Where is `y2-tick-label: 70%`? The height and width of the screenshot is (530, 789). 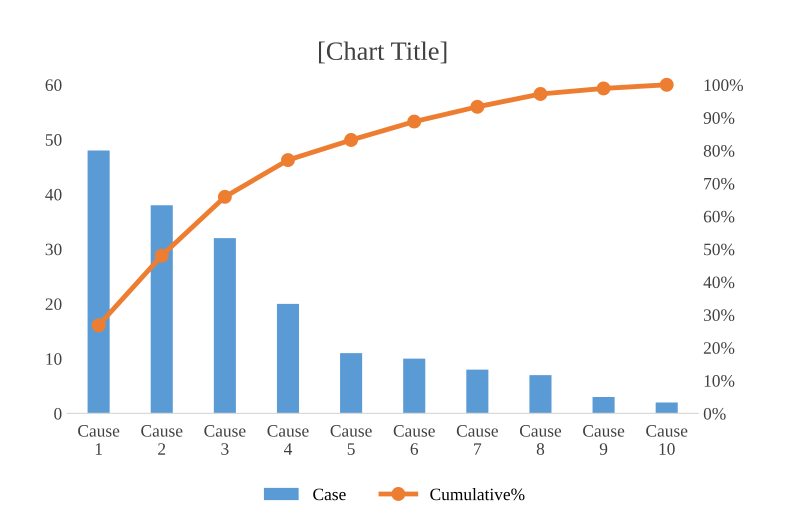 y2-tick-label: 70% is located at coordinates (719, 184).